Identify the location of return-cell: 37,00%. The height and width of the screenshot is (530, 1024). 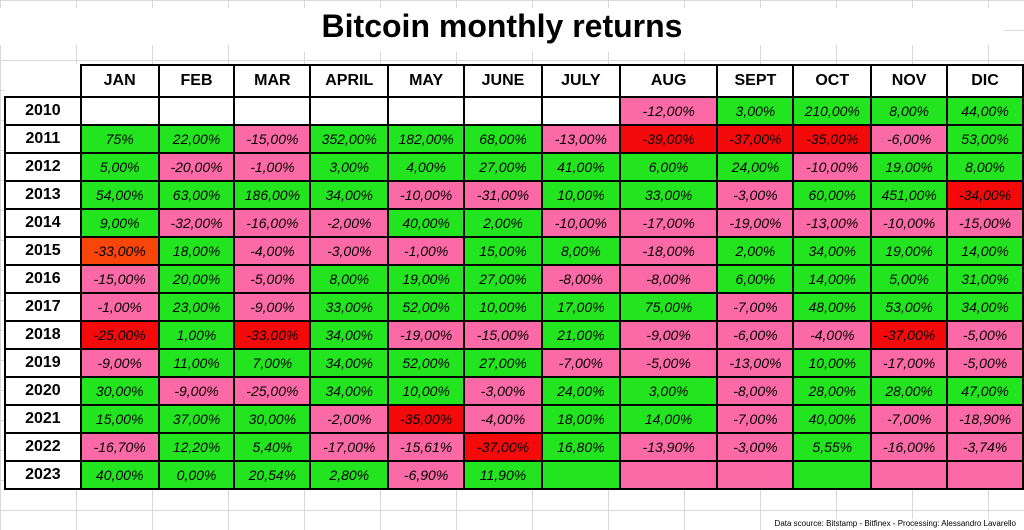
(196, 419).